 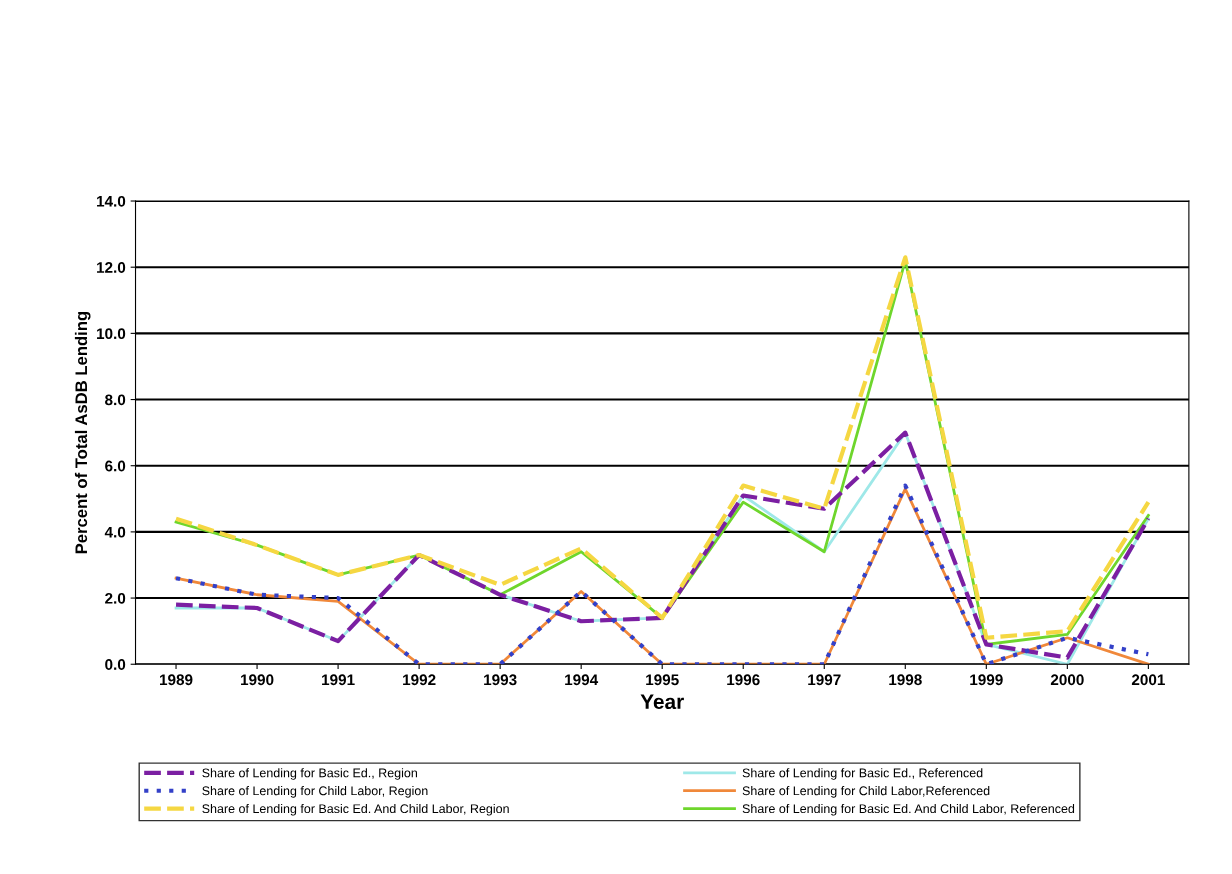 I want to click on x-tick-label: 1991, so click(x=338, y=680).